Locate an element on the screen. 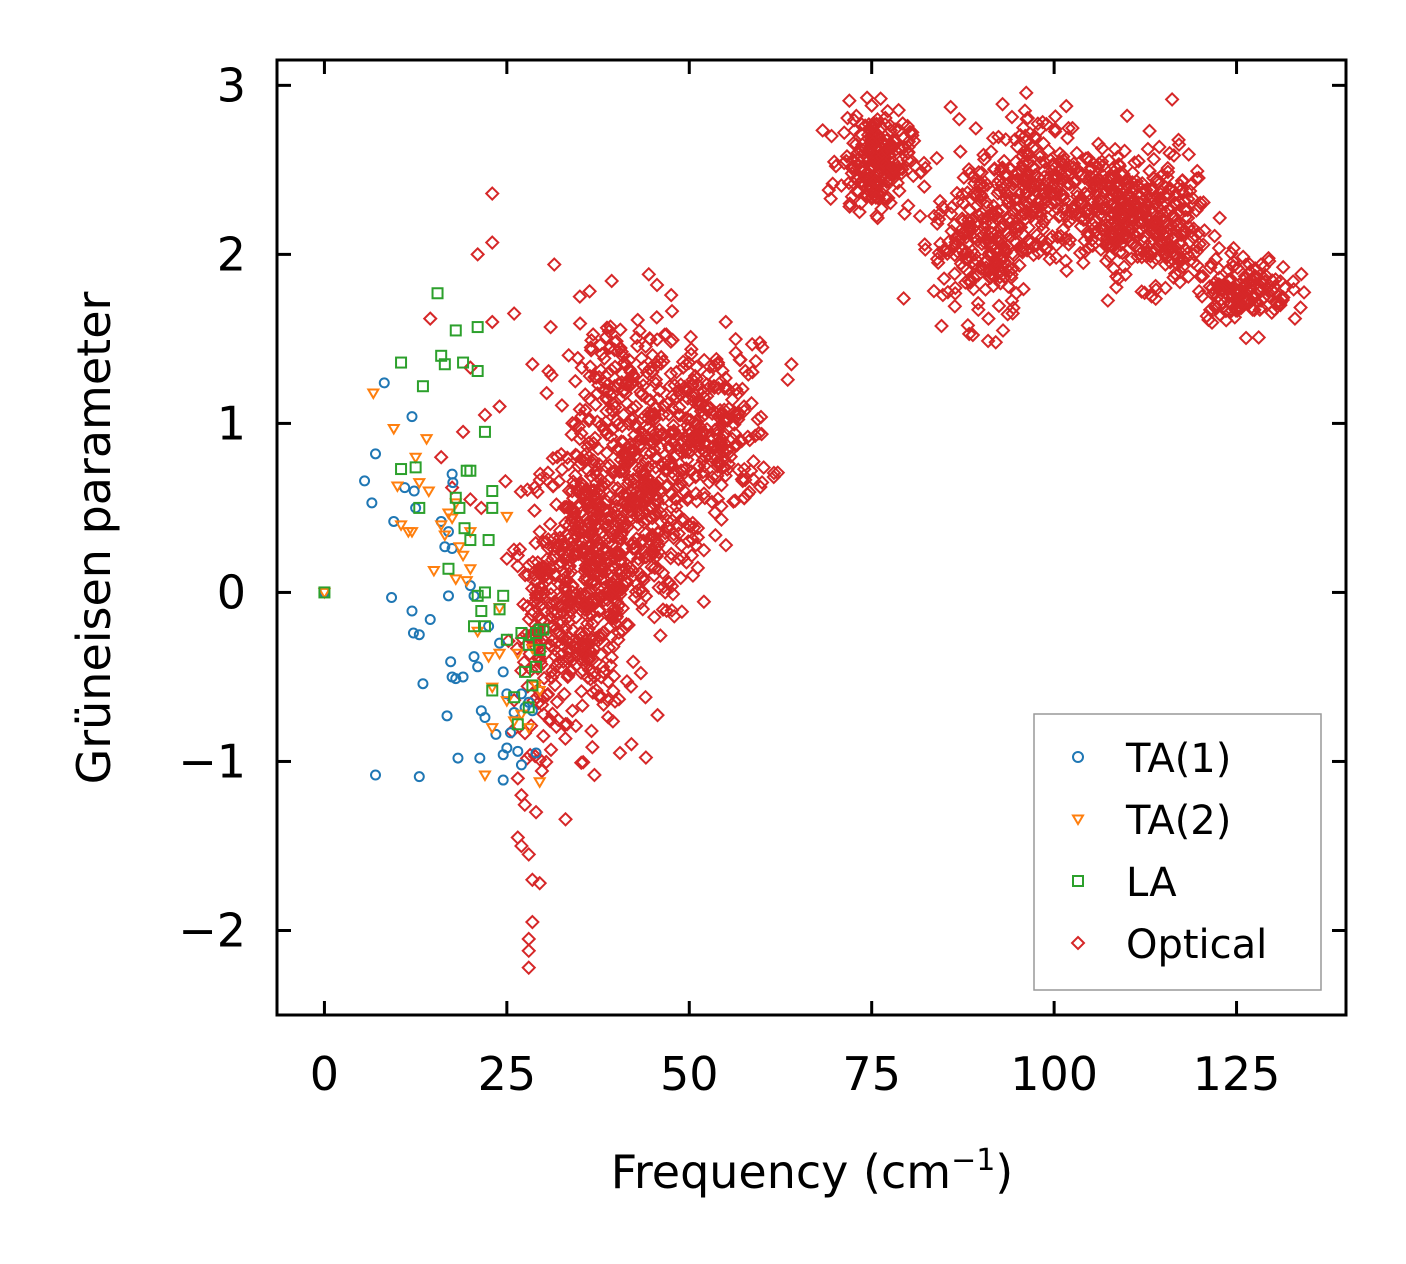 The width and height of the screenshot is (1406, 1264). x-tick-label: 0 is located at coordinates (324, 1074).